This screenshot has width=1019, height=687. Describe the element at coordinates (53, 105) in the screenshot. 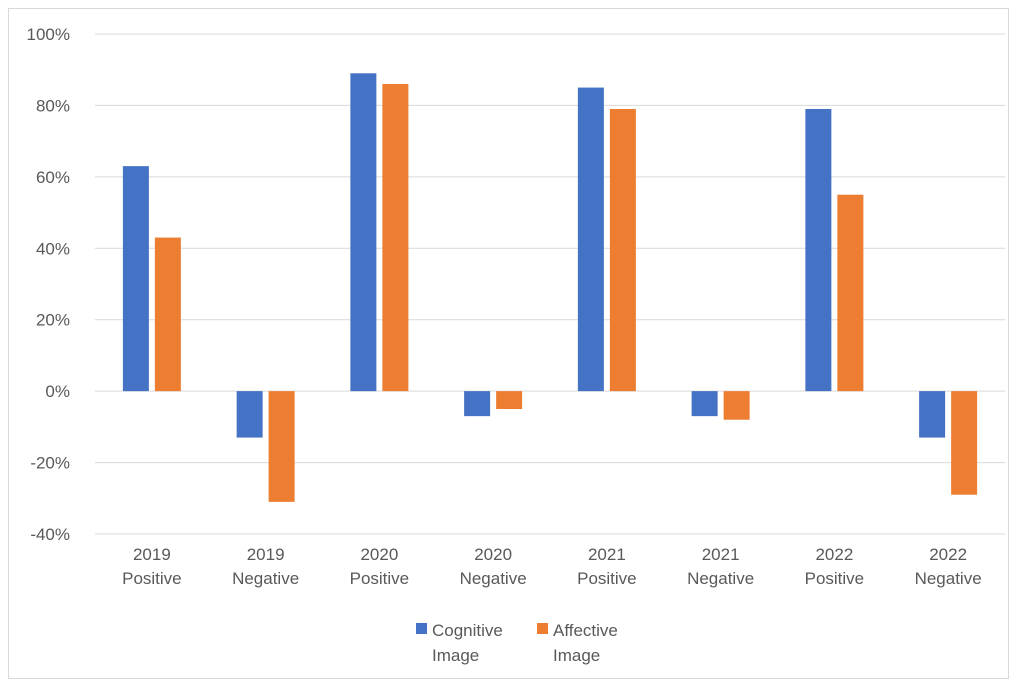

I see `y-tick-label: 80%` at that location.